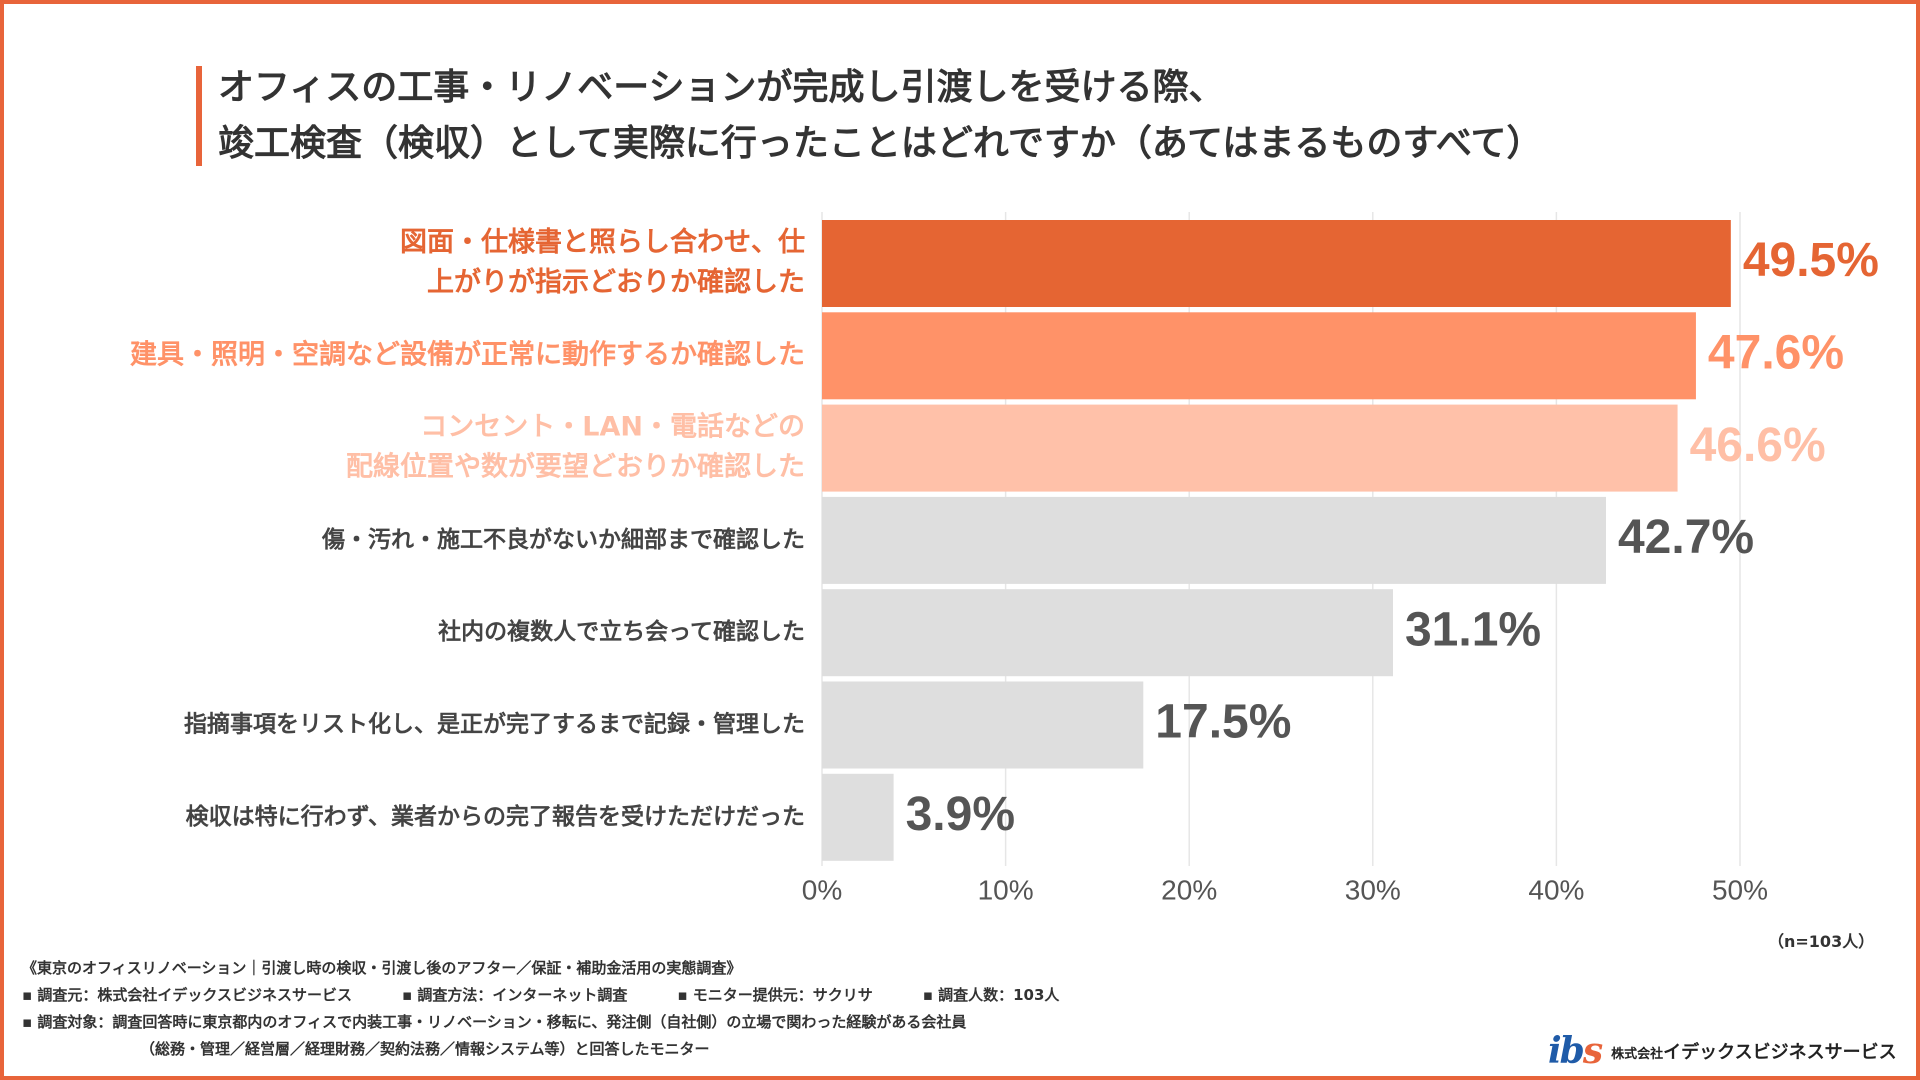 The height and width of the screenshot is (1080, 1920). I want to click on ibs-logo-mark: ibs, so click(1575, 1051).